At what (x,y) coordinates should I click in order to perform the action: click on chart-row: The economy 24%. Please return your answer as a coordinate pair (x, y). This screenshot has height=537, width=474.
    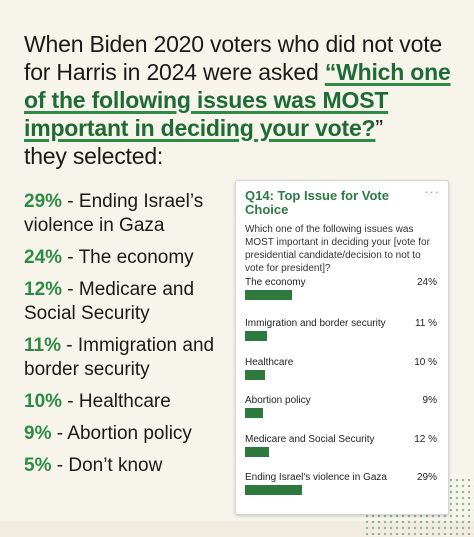
    Looking at the image, I should click on (343, 290).